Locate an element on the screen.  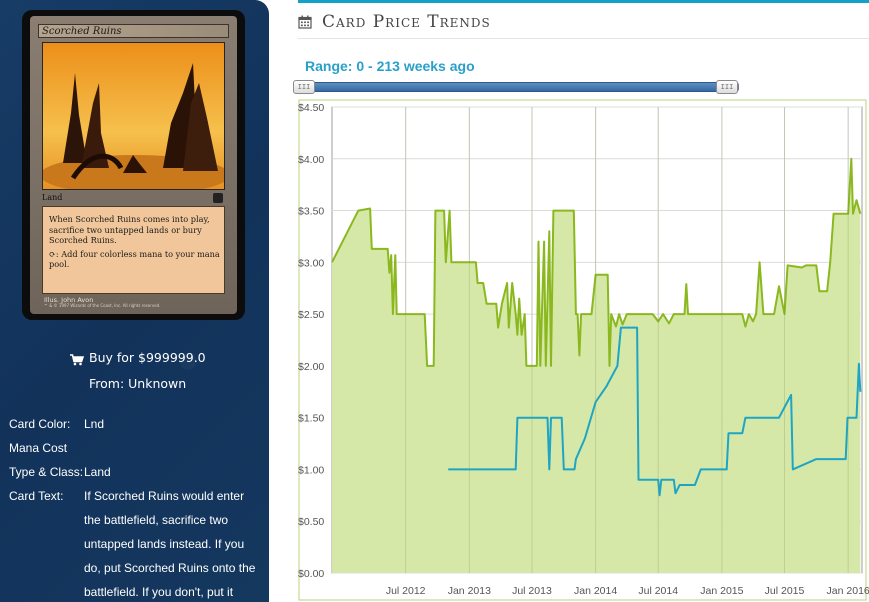
y-tick-label: $2.50 is located at coordinates (311, 315).